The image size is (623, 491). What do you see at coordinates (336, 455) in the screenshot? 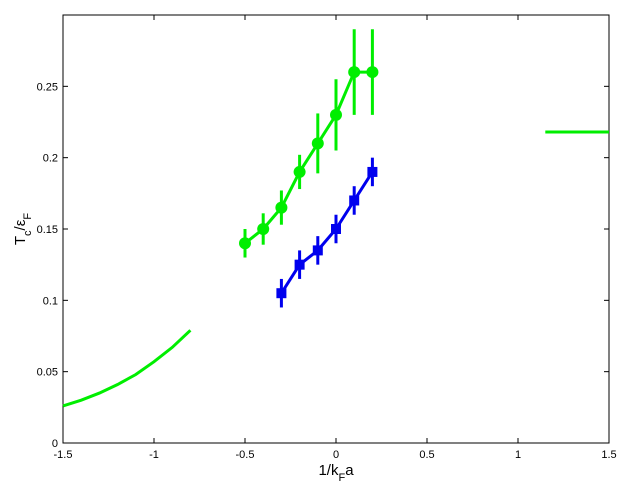
I see `x-tick-label: 0` at bounding box center [336, 455].